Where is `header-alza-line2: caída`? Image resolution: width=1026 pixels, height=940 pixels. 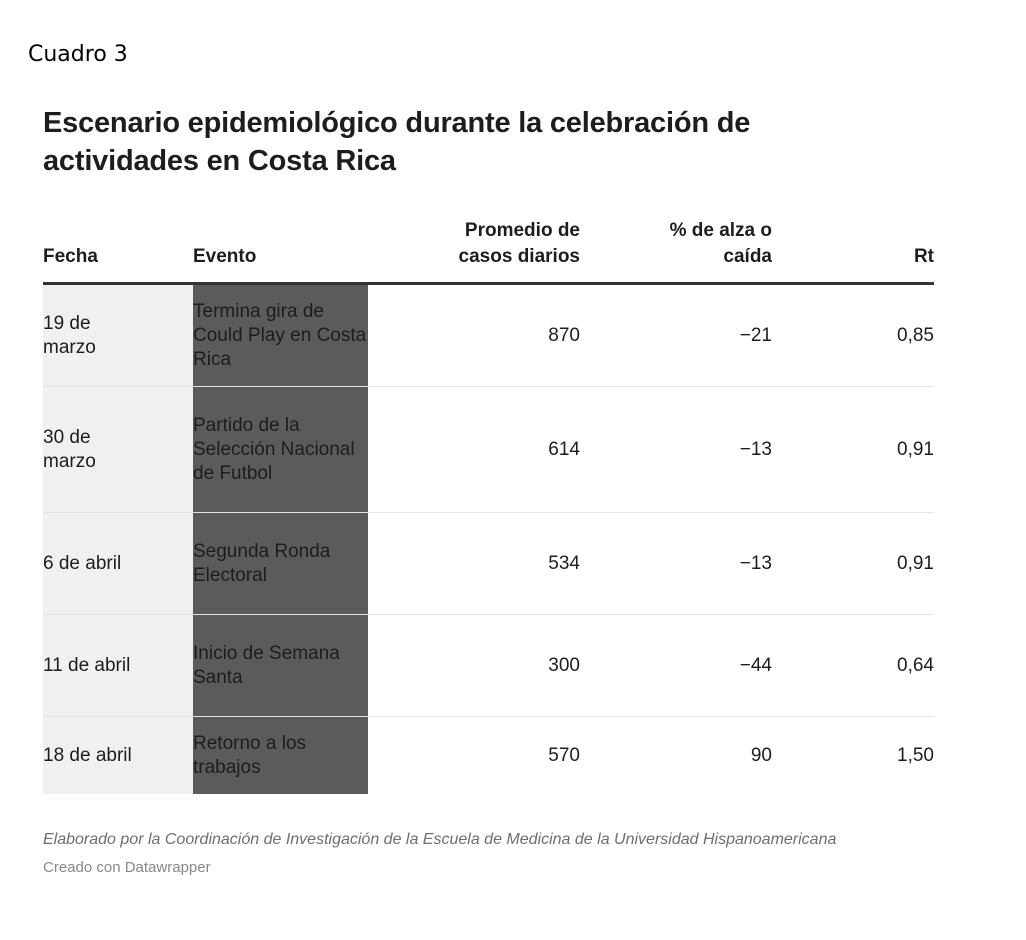
header-alza-line2: caída is located at coordinates (747, 256).